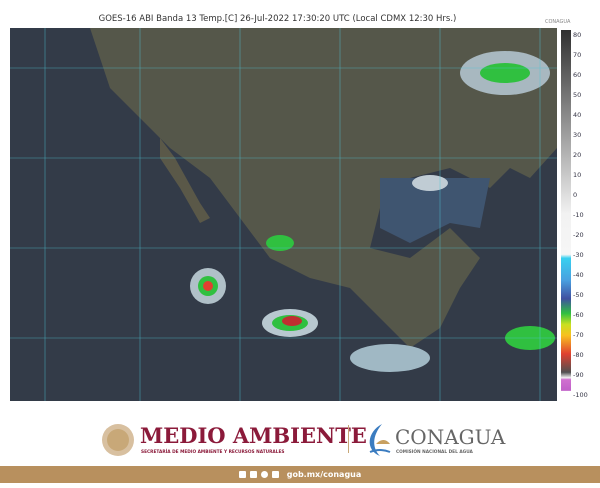  I want to click on colorbar-tick-label: -70, so click(578, 335).